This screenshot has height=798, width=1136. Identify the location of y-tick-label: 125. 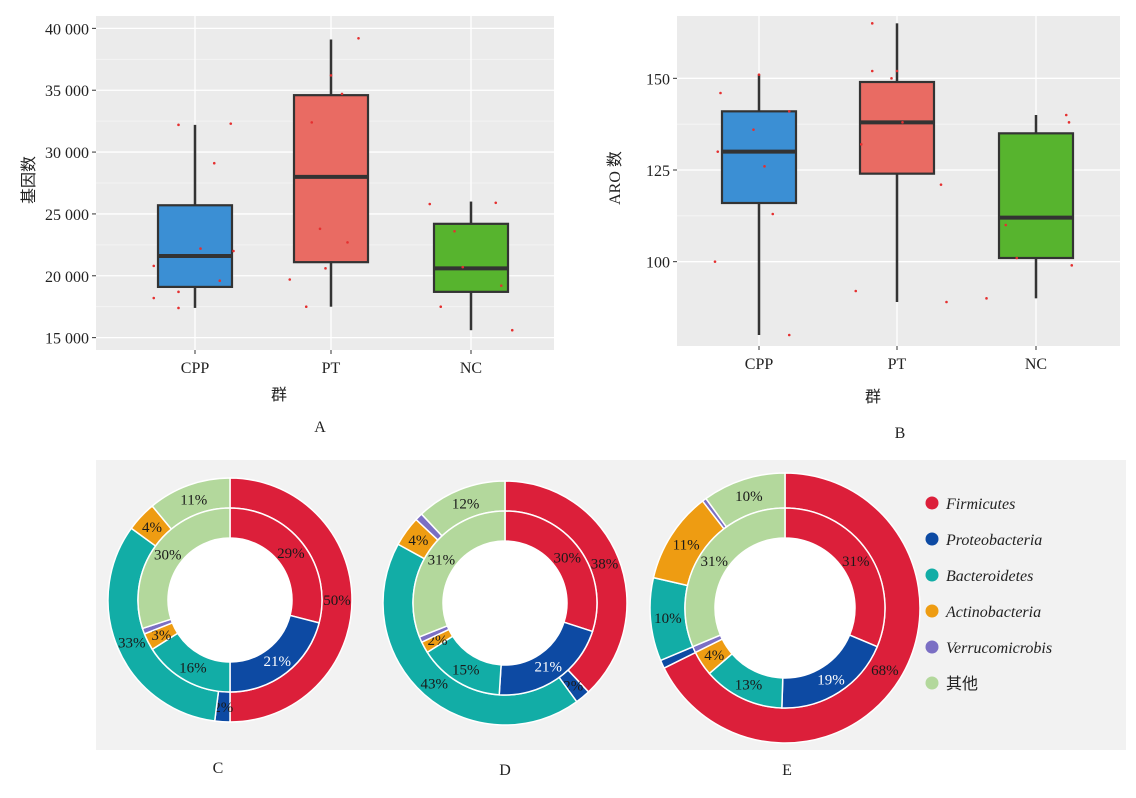
(658, 171).